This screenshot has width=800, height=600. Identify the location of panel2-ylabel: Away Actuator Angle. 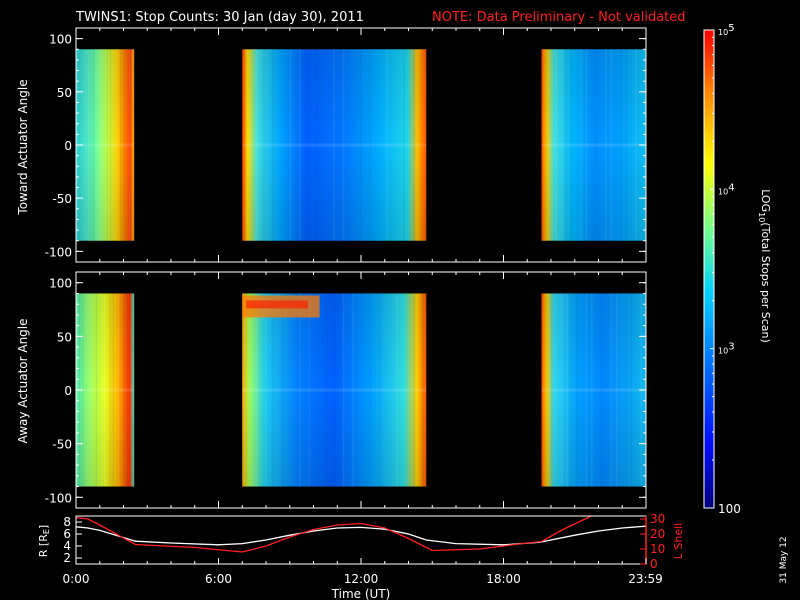
(23, 380).